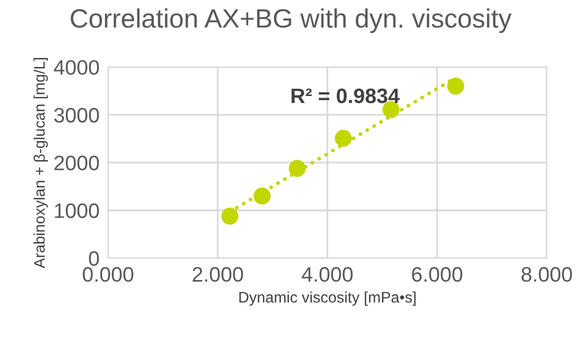 The width and height of the screenshot is (581, 337). Describe the element at coordinates (76, 210) in the screenshot. I see `y-tick-label: 1000` at that location.